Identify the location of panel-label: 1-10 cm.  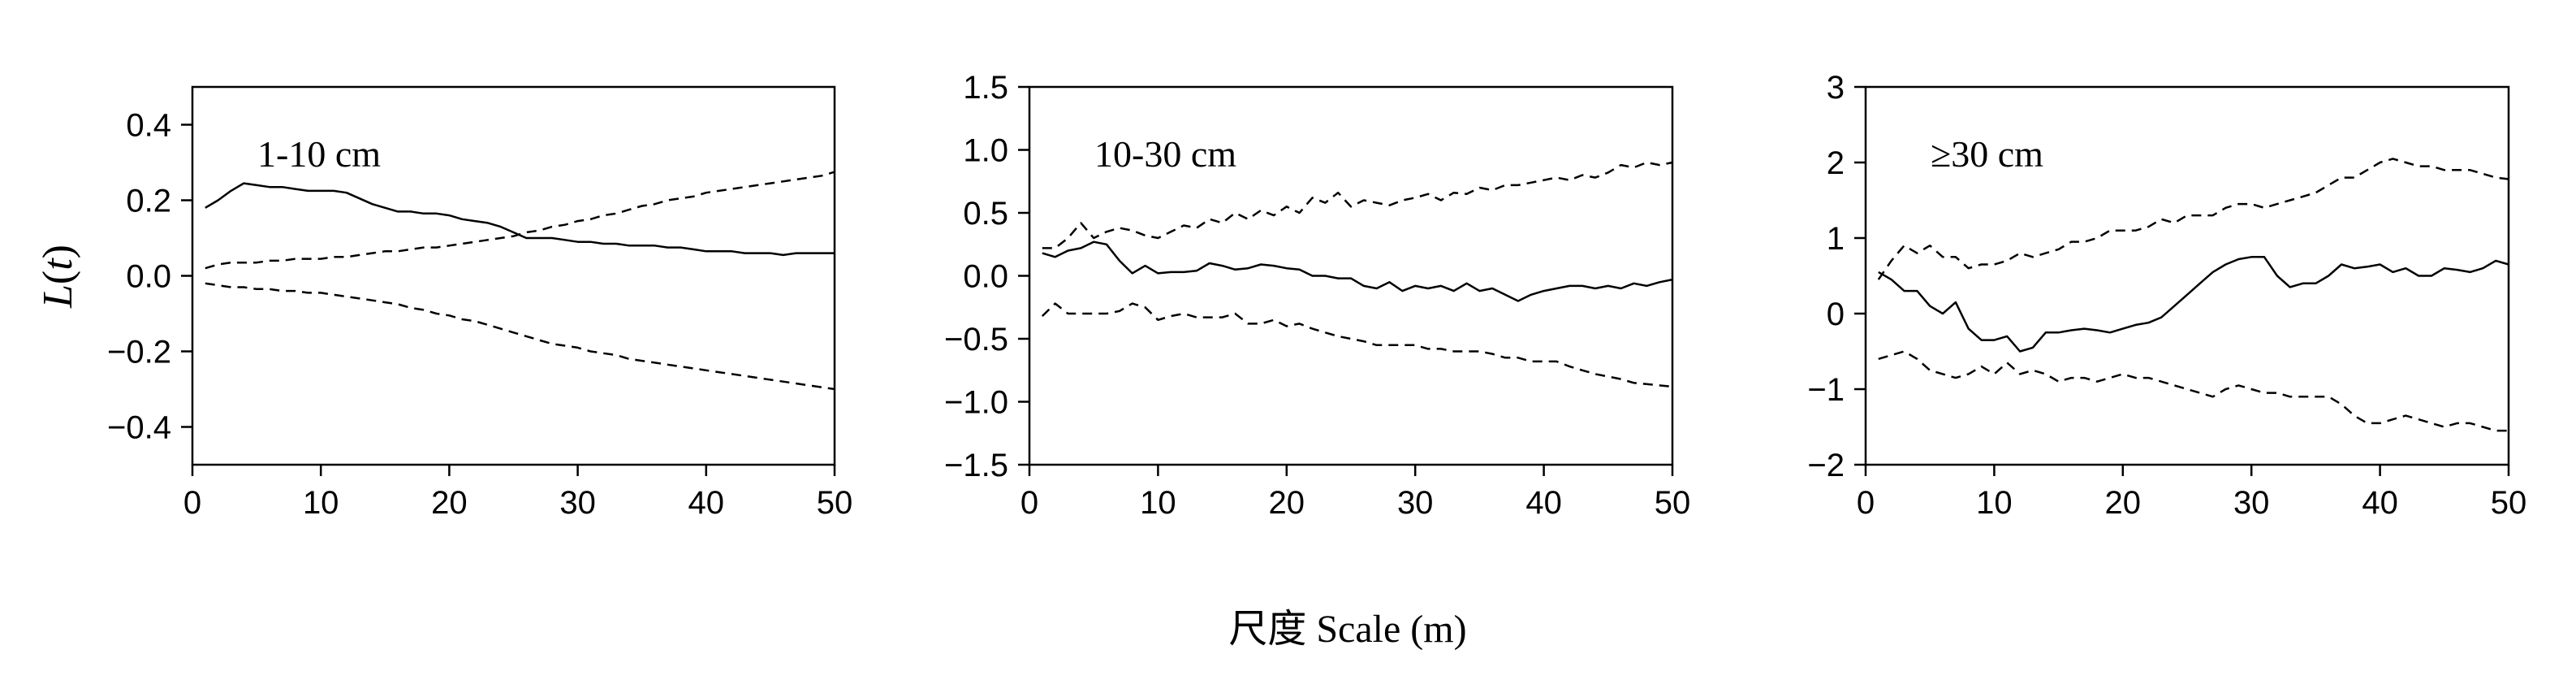
(319, 154).